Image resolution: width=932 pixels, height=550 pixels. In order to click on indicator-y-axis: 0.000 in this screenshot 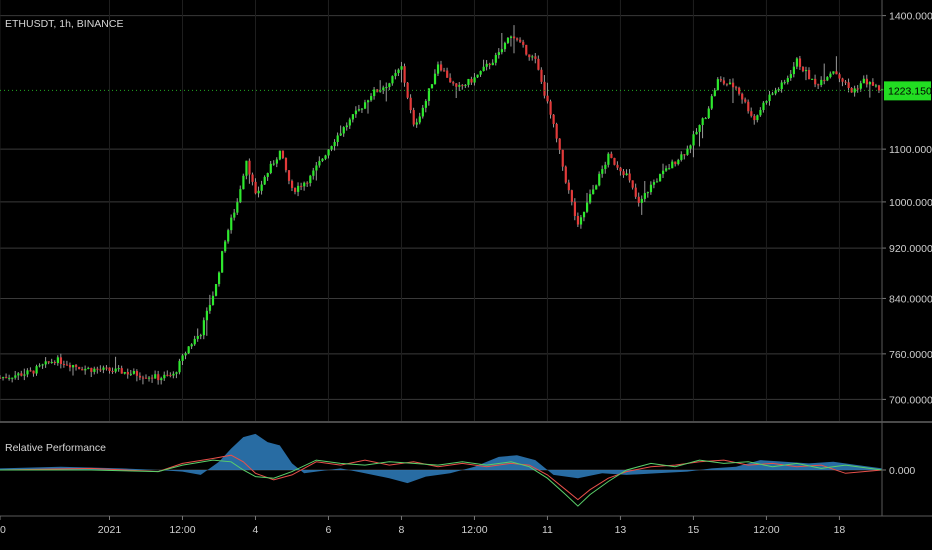, I will do `click(898, 471)`.